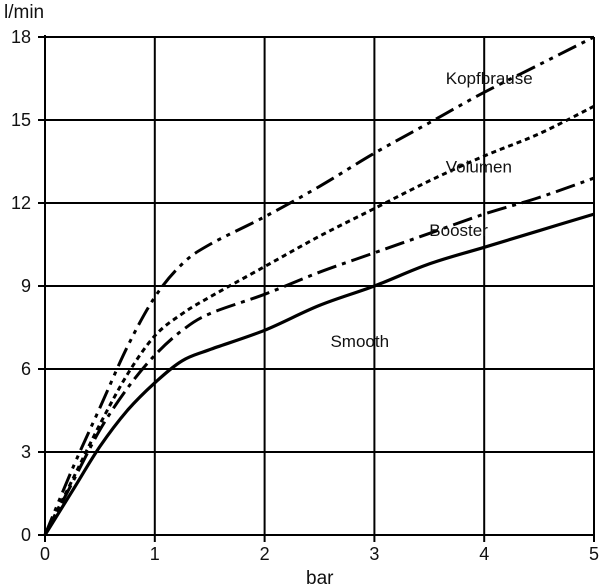 Image resolution: width=600 pixels, height=586 pixels. I want to click on y-tick-label: 12, so click(21, 203).